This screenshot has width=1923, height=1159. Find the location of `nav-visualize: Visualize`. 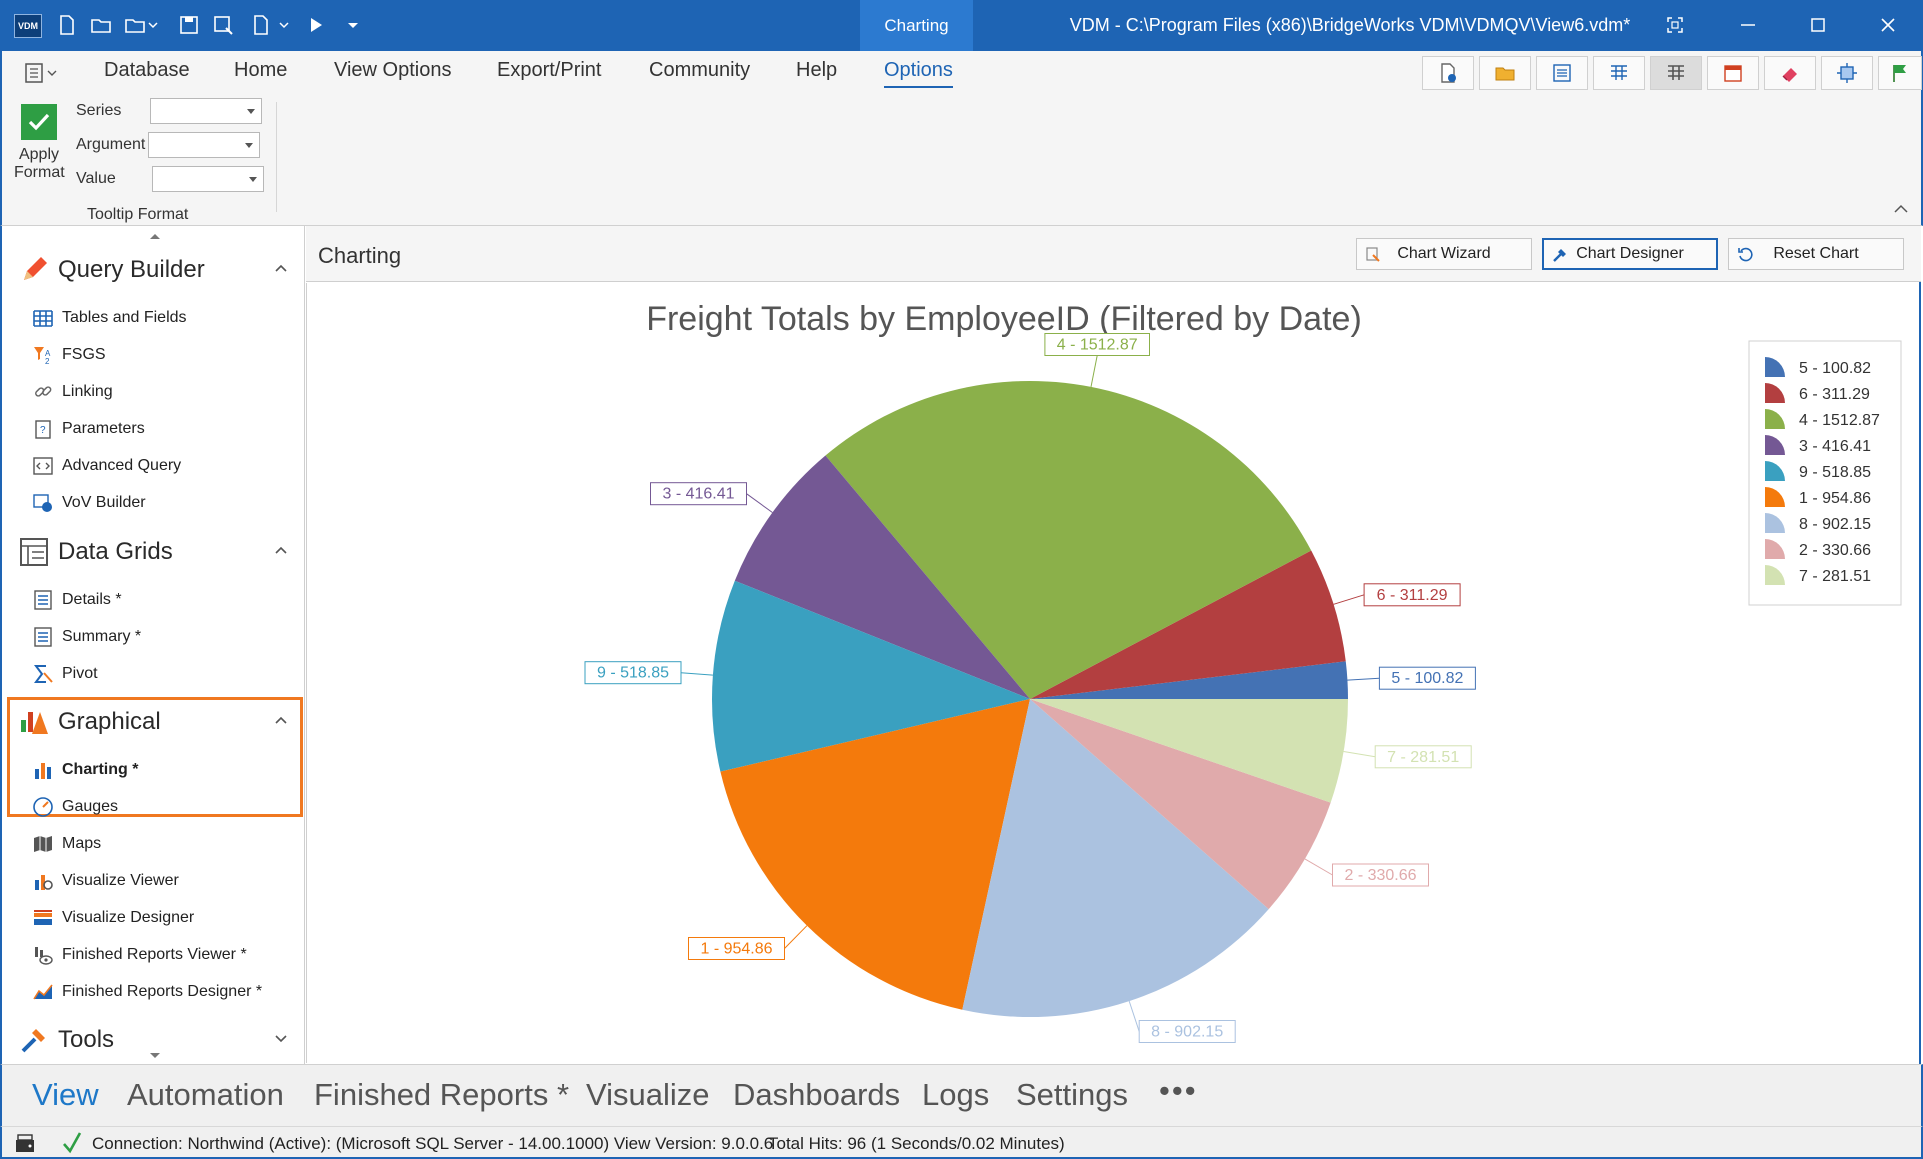

nav-visualize: Visualize is located at coordinates (648, 1094).